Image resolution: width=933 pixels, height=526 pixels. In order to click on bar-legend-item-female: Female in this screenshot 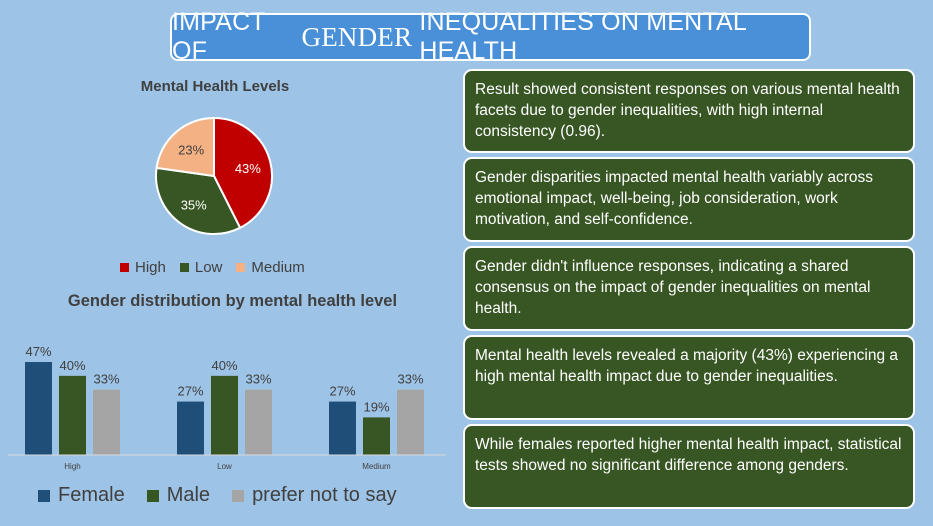, I will do `click(81, 495)`.